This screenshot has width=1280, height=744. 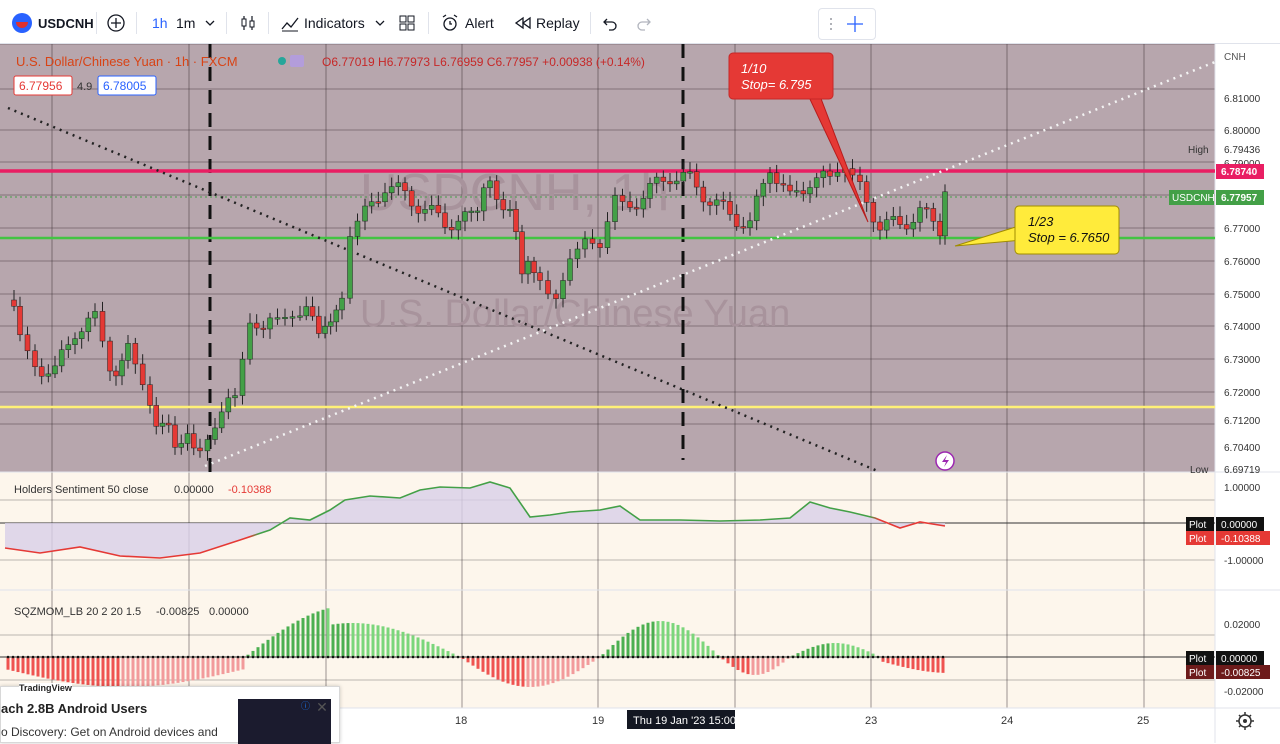 What do you see at coordinates (127, 85) in the screenshot?
I see `ask-box` at bounding box center [127, 85].